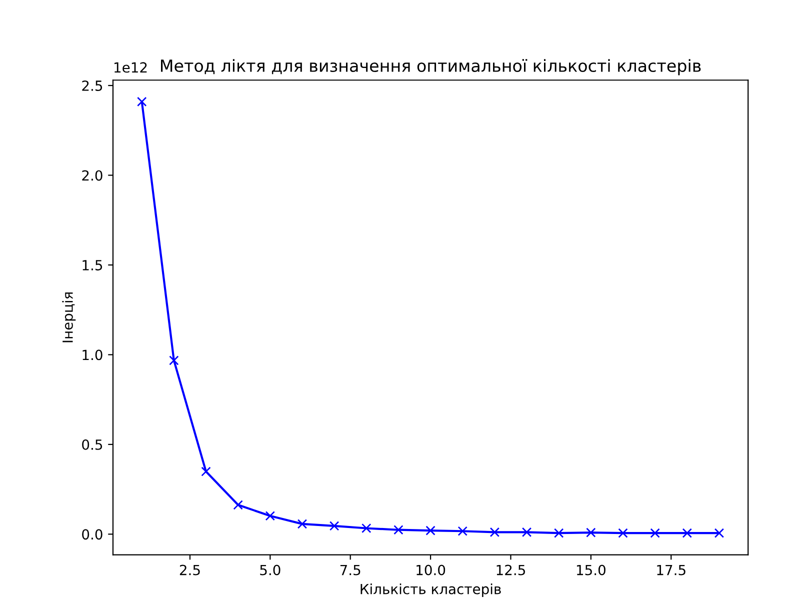  I want to click on y-tick-label: 1.0, so click(92, 355).